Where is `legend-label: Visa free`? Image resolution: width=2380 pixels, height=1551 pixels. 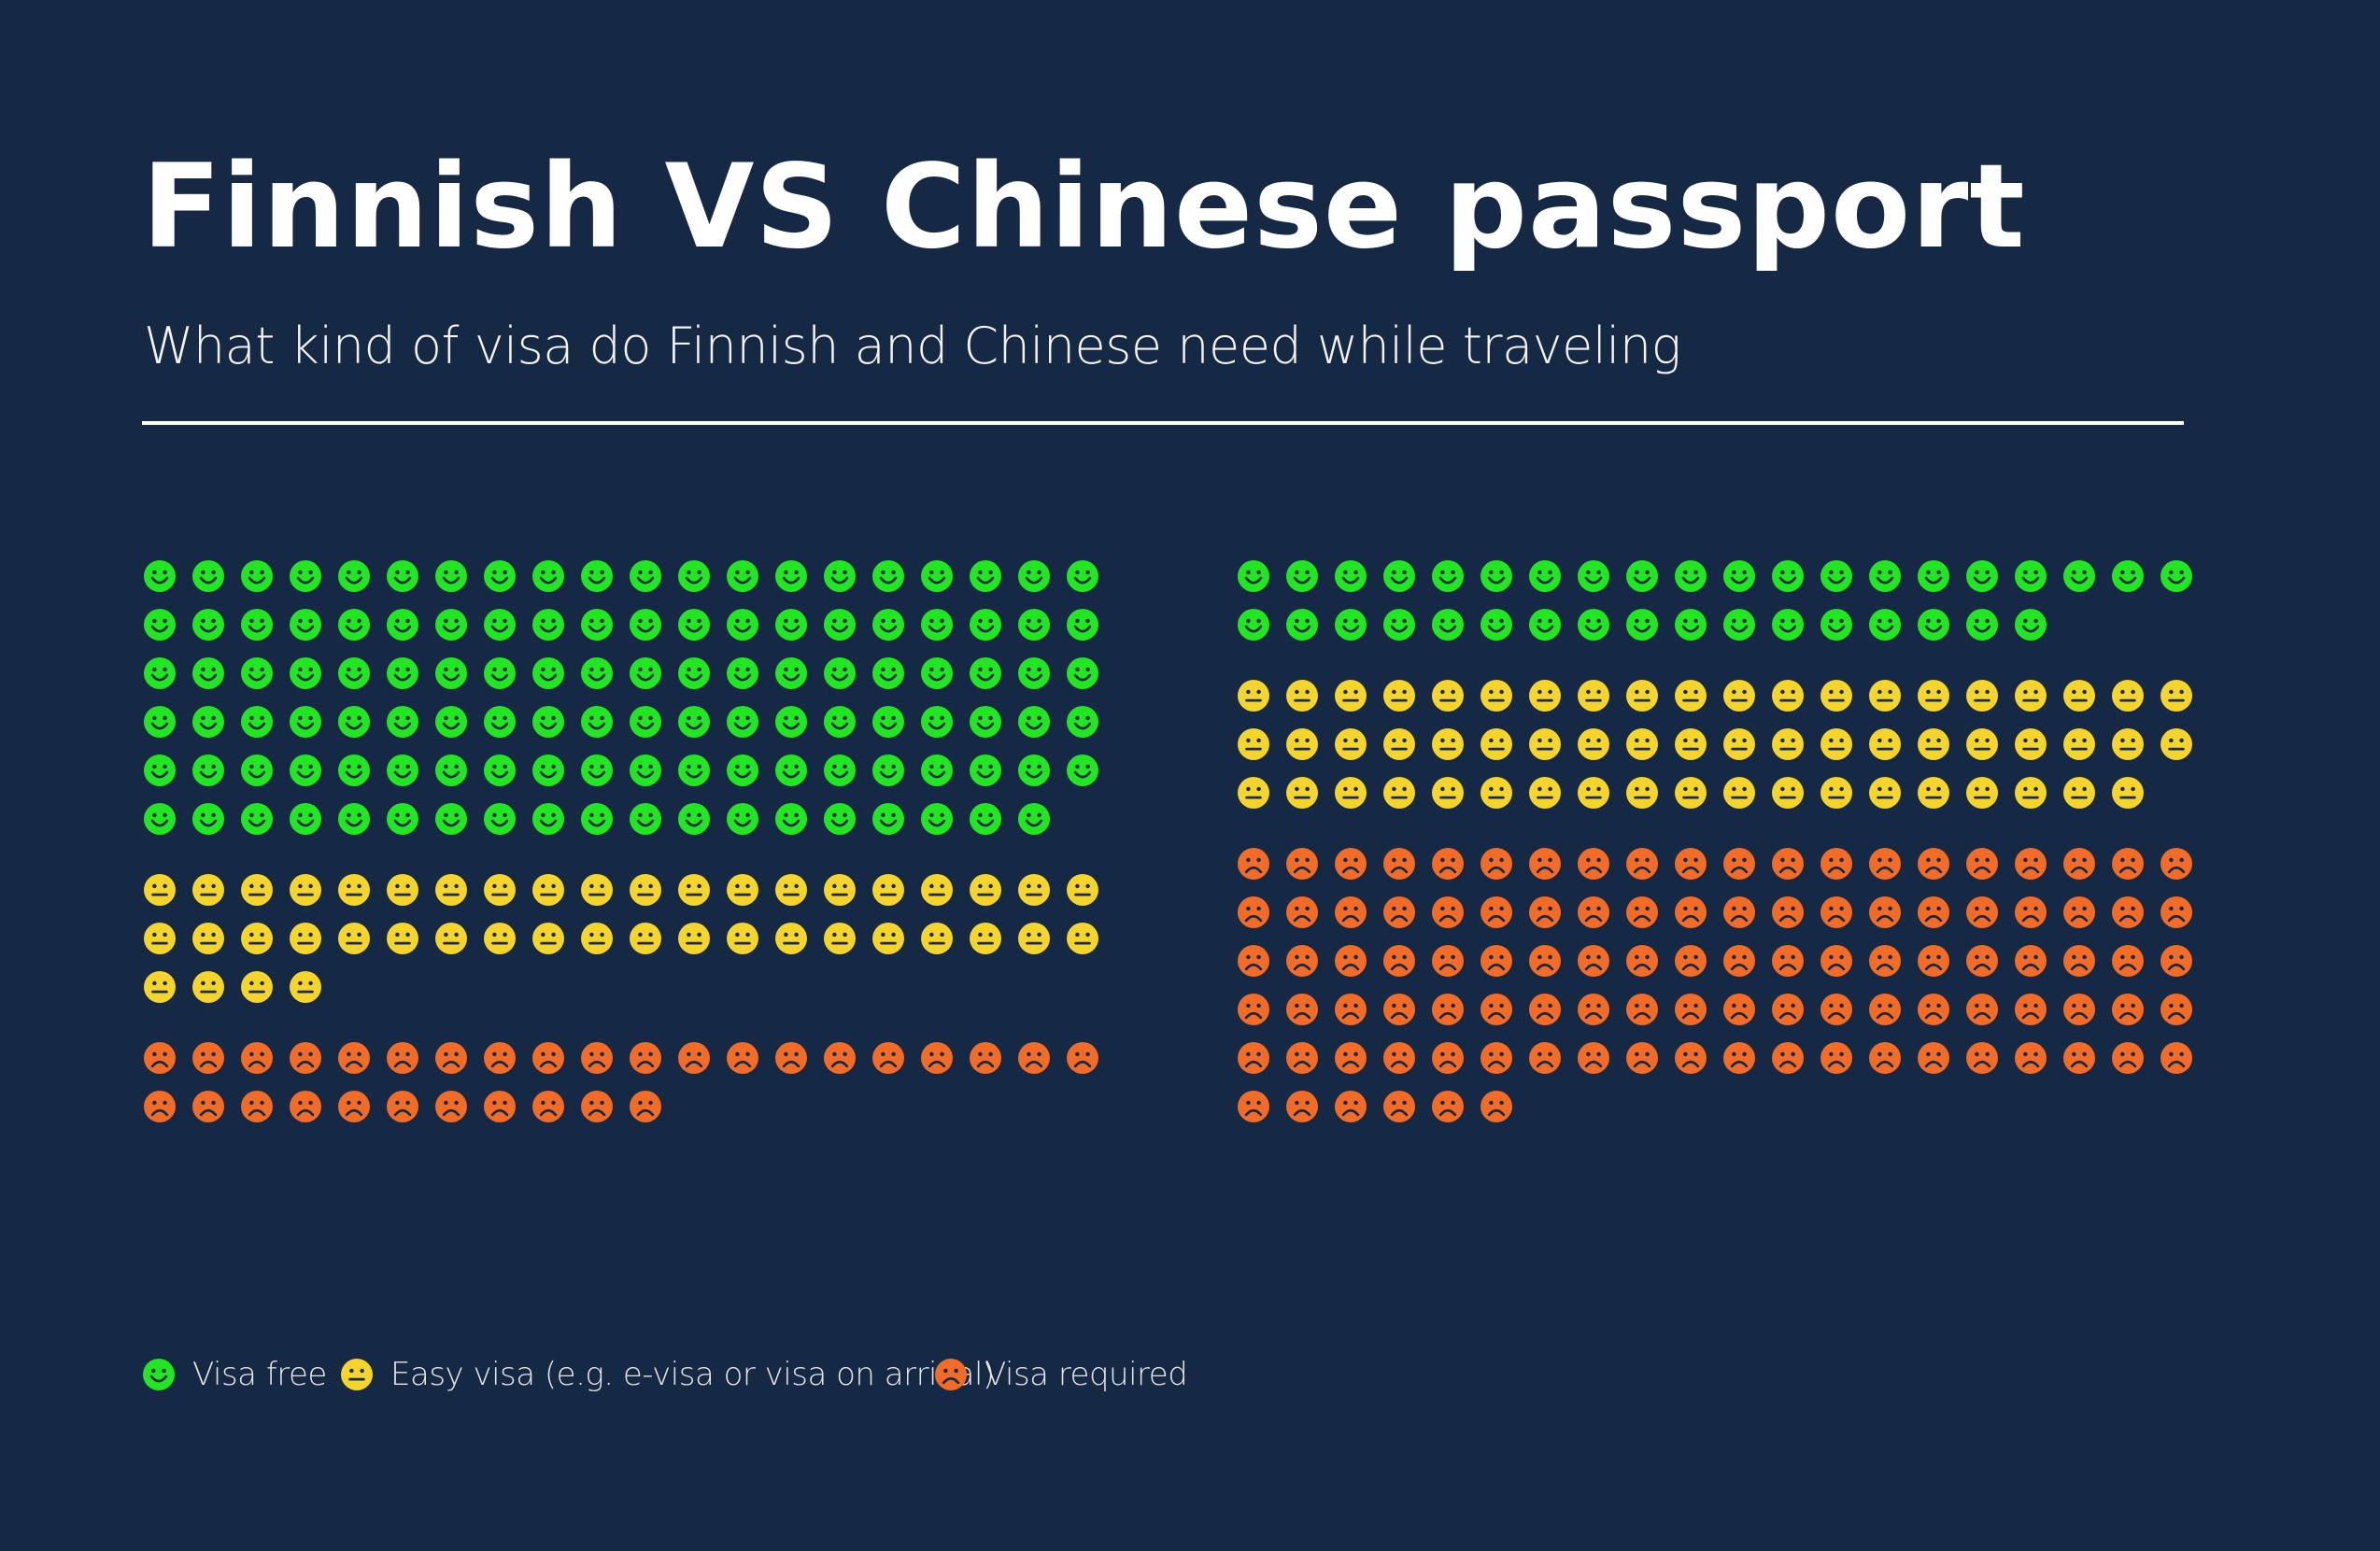 legend-label: Visa free is located at coordinates (259, 1374).